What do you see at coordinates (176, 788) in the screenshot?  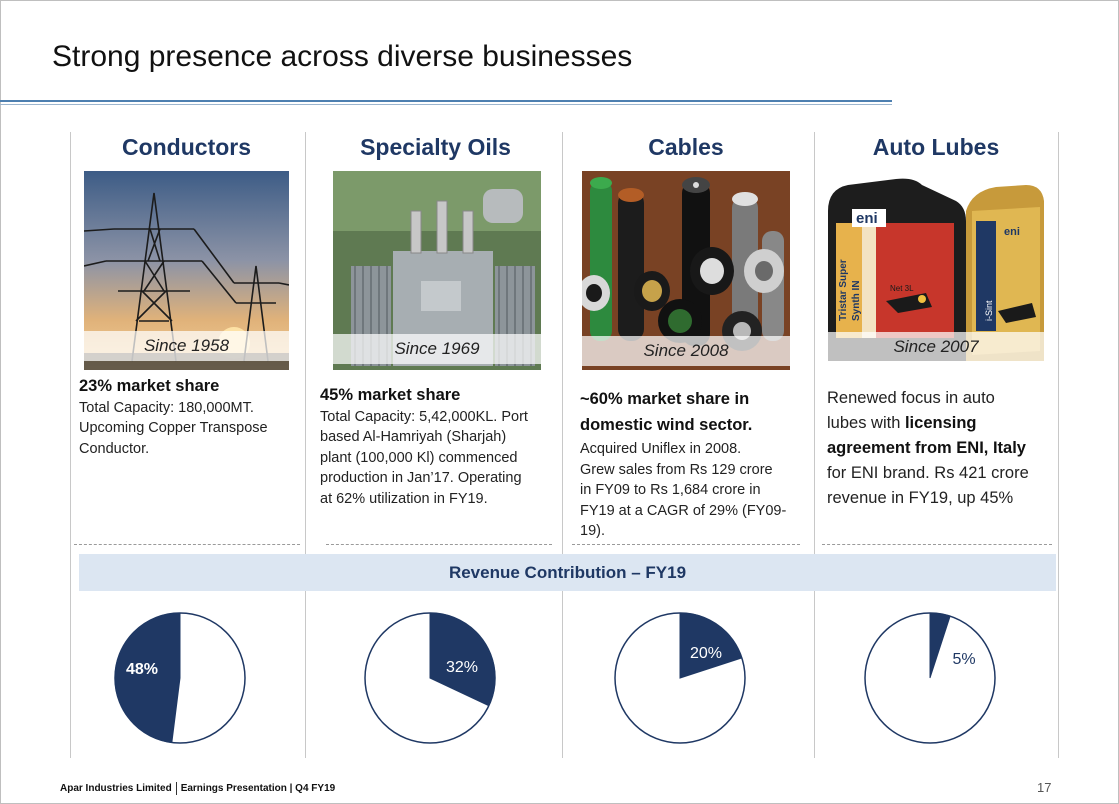 I see `footer-separator` at bounding box center [176, 788].